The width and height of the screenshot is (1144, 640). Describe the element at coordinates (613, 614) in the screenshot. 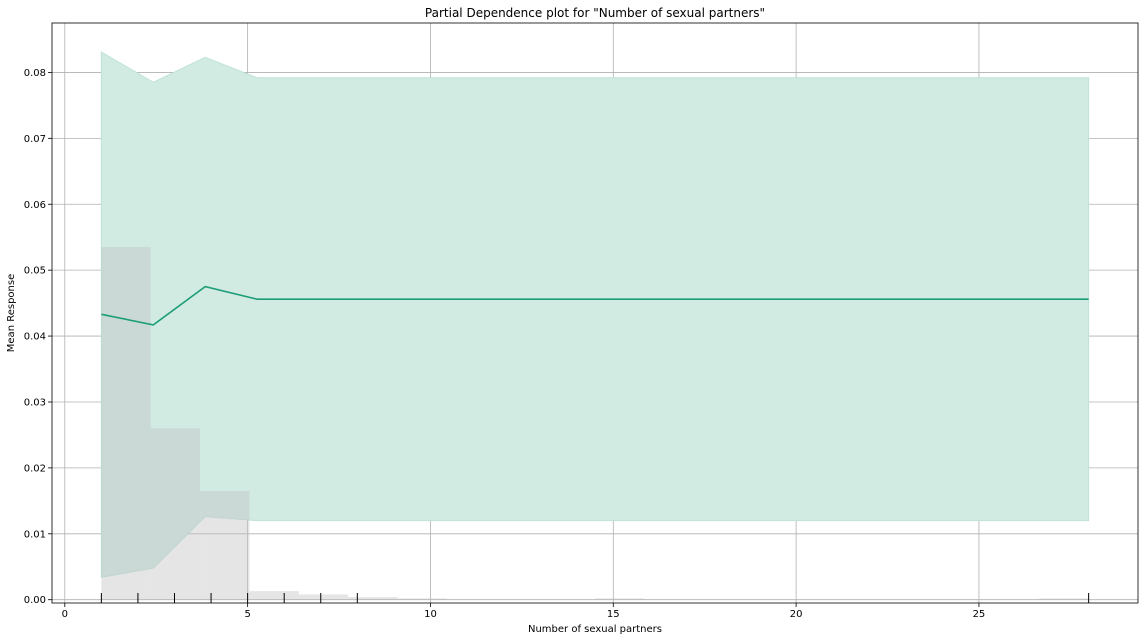

I see `x-tick-label: 15` at that location.